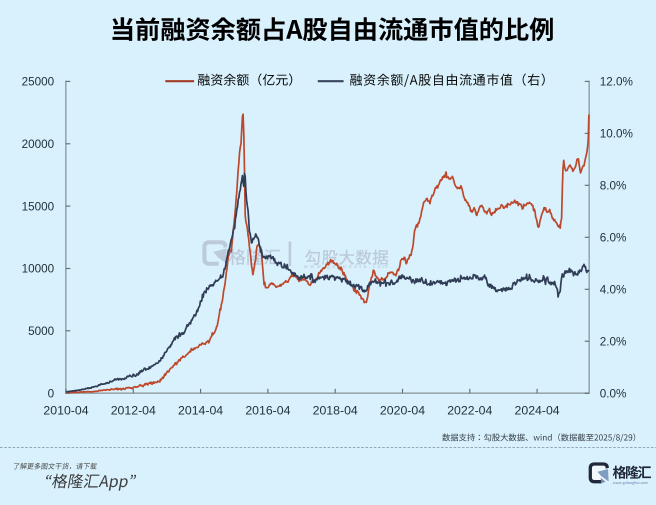  What do you see at coordinates (41, 331) in the screenshot?
I see `svg-text: 5000` at bounding box center [41, 331].